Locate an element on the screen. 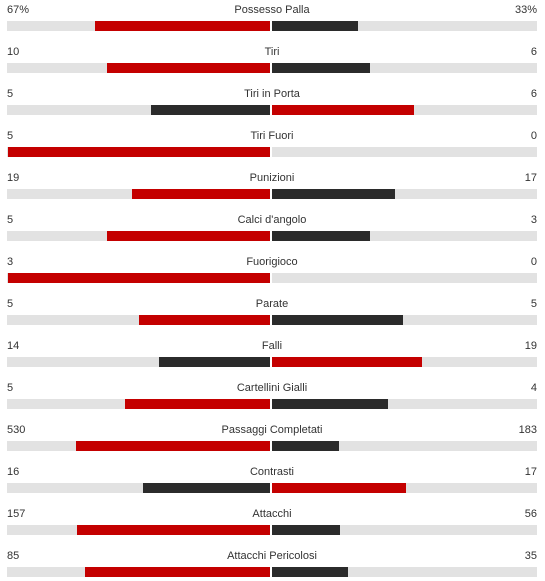 The width and height of the screenshot is (545, 581). stat-row-offsides: 3 Fuorigioco 0 is located at coordinates (272, 268).